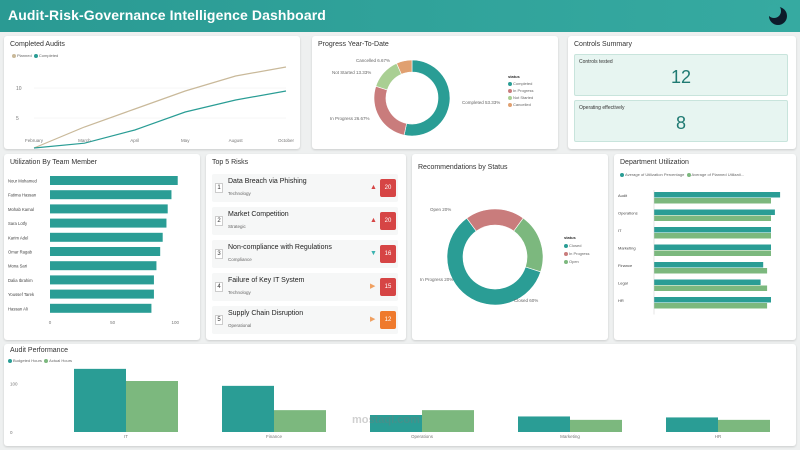 This screenshot has width=800, height=450. What do you see at coordinates (620, 230) in the screenshot?
I see `department-label: IT` at bounding box center [620, 230].